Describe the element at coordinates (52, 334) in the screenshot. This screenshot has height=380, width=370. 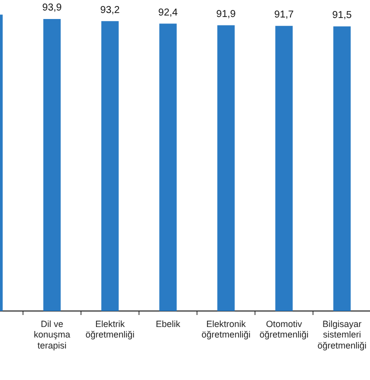
I see `x-tick-label: Dil ve konuşma terapisi` at that location.